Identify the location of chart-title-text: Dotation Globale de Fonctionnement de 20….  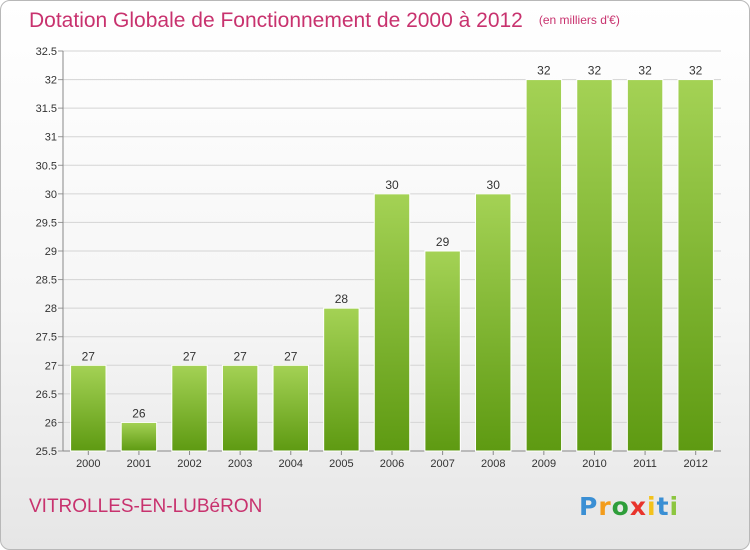
(276, 20).